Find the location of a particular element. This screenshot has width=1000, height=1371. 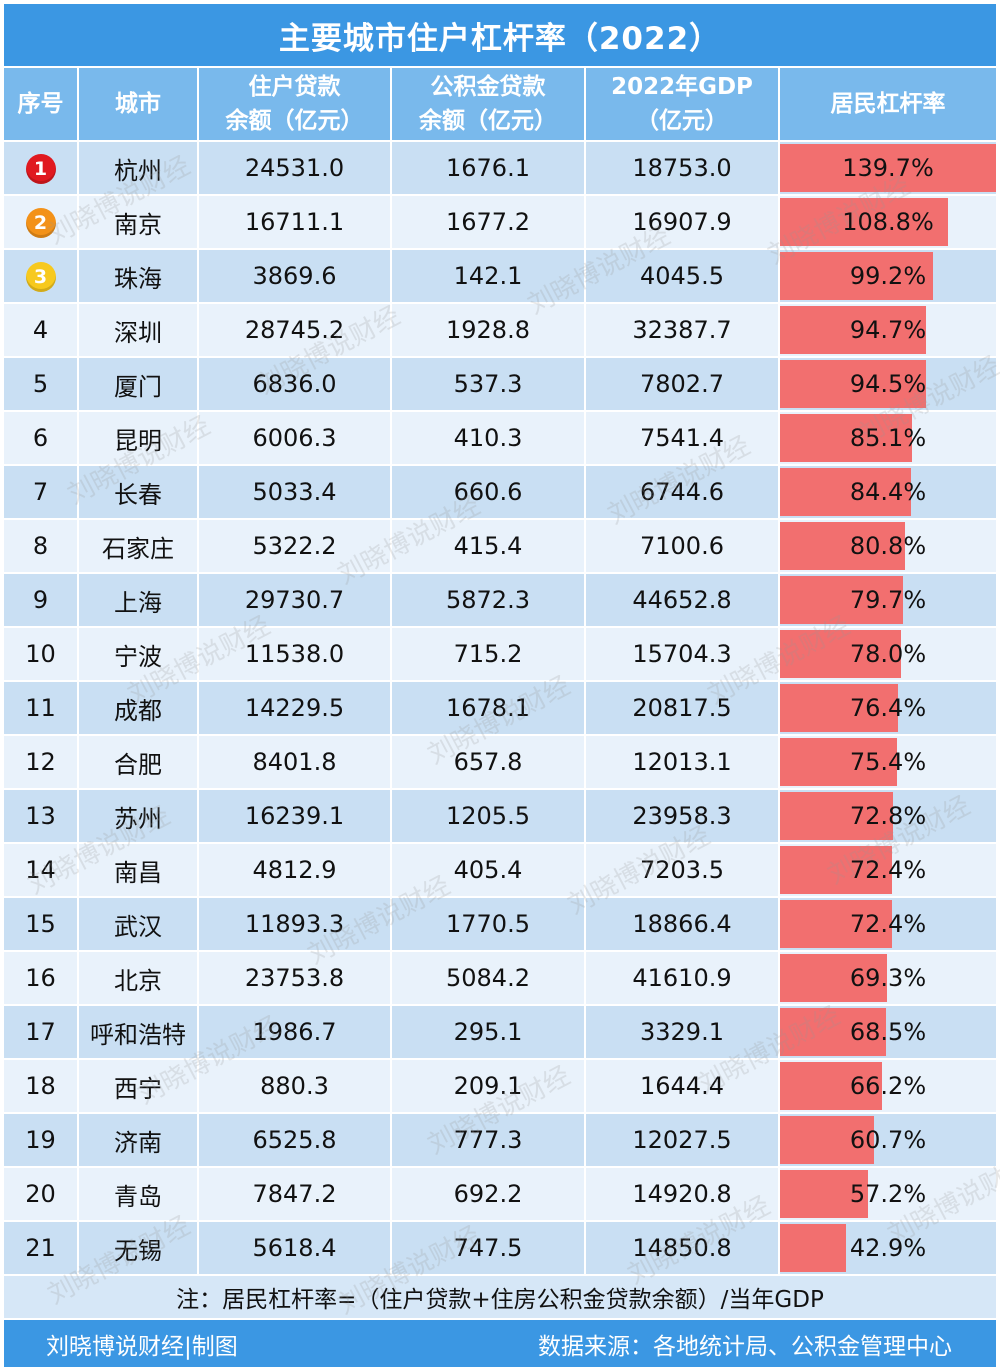

table-row: 8 石家庄 5322.2 415.4 7100.6 80.8% is located at coordinates (500, 546).